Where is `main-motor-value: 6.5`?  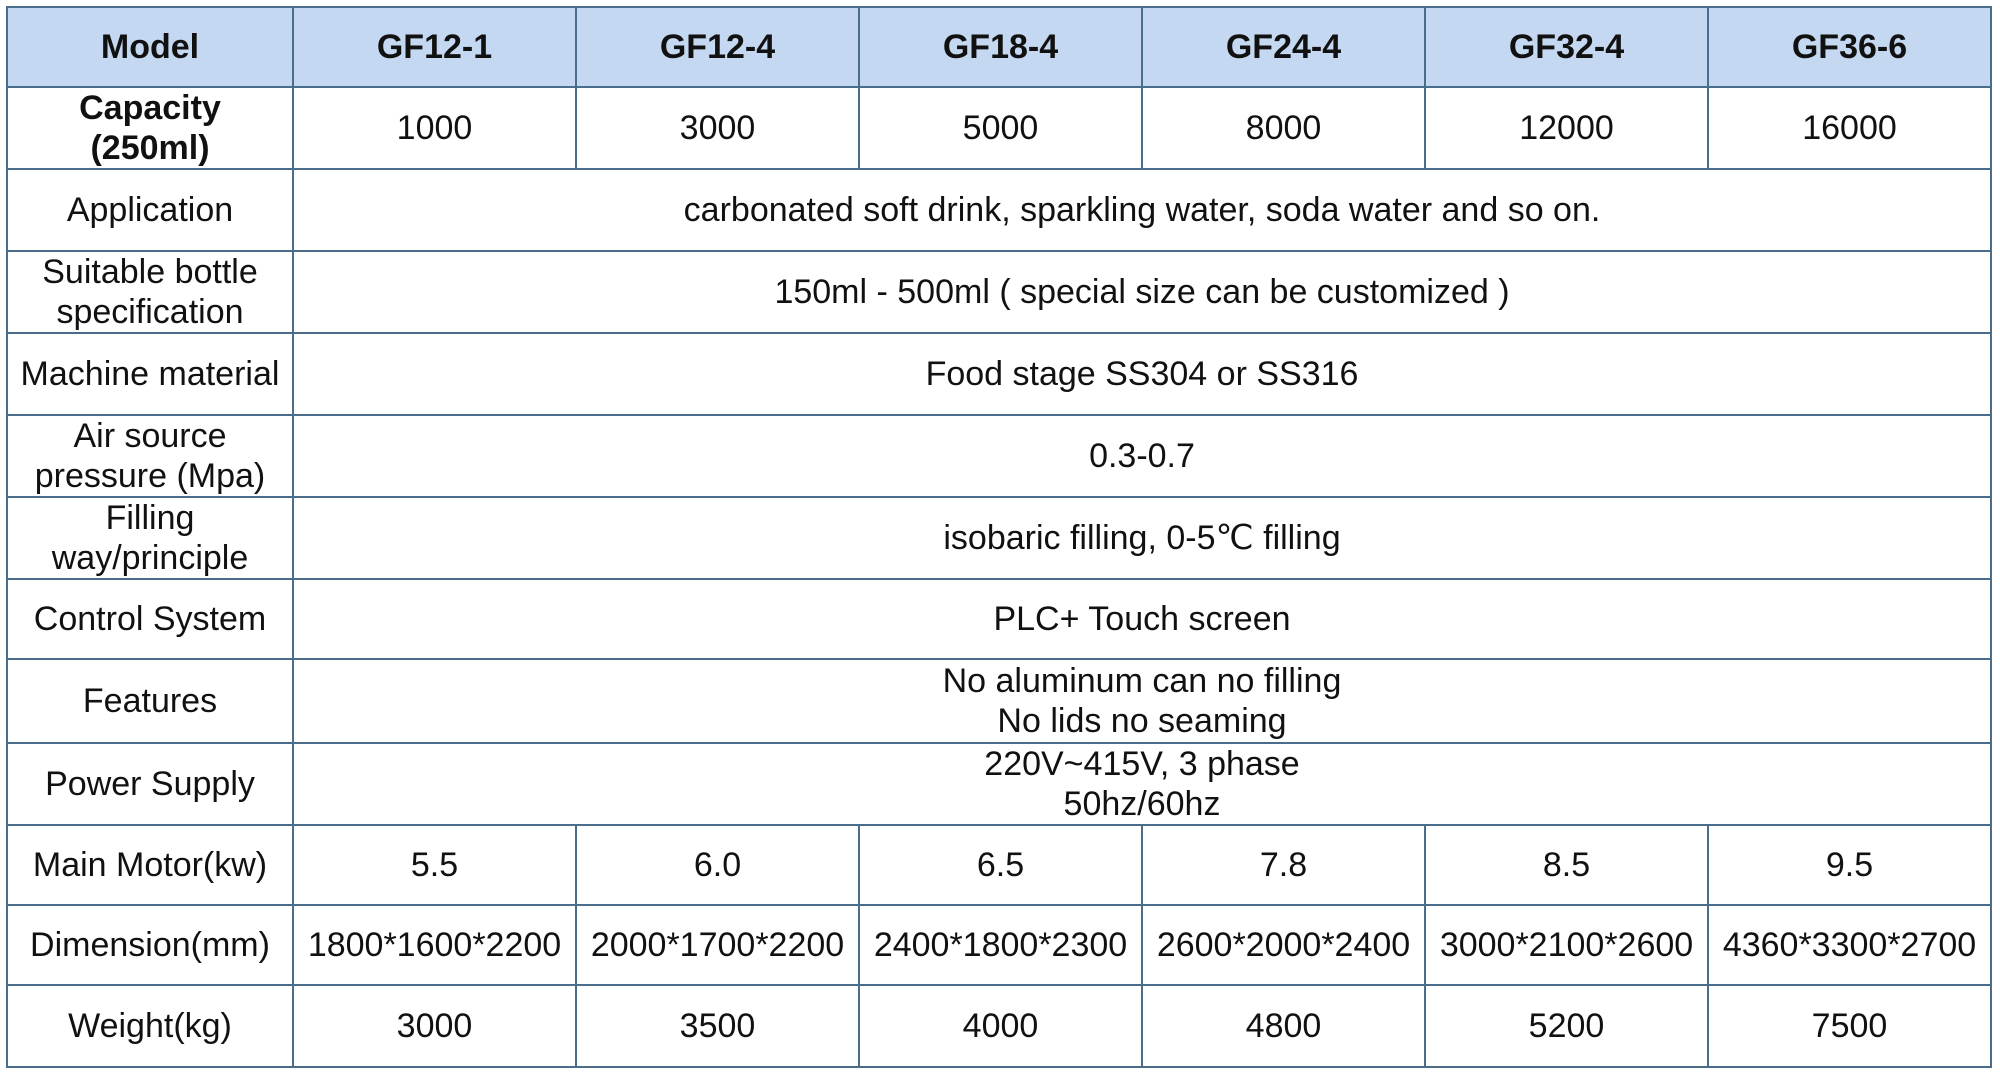 main-motor-value: 6.5 is located at coordinates (1000, 865).